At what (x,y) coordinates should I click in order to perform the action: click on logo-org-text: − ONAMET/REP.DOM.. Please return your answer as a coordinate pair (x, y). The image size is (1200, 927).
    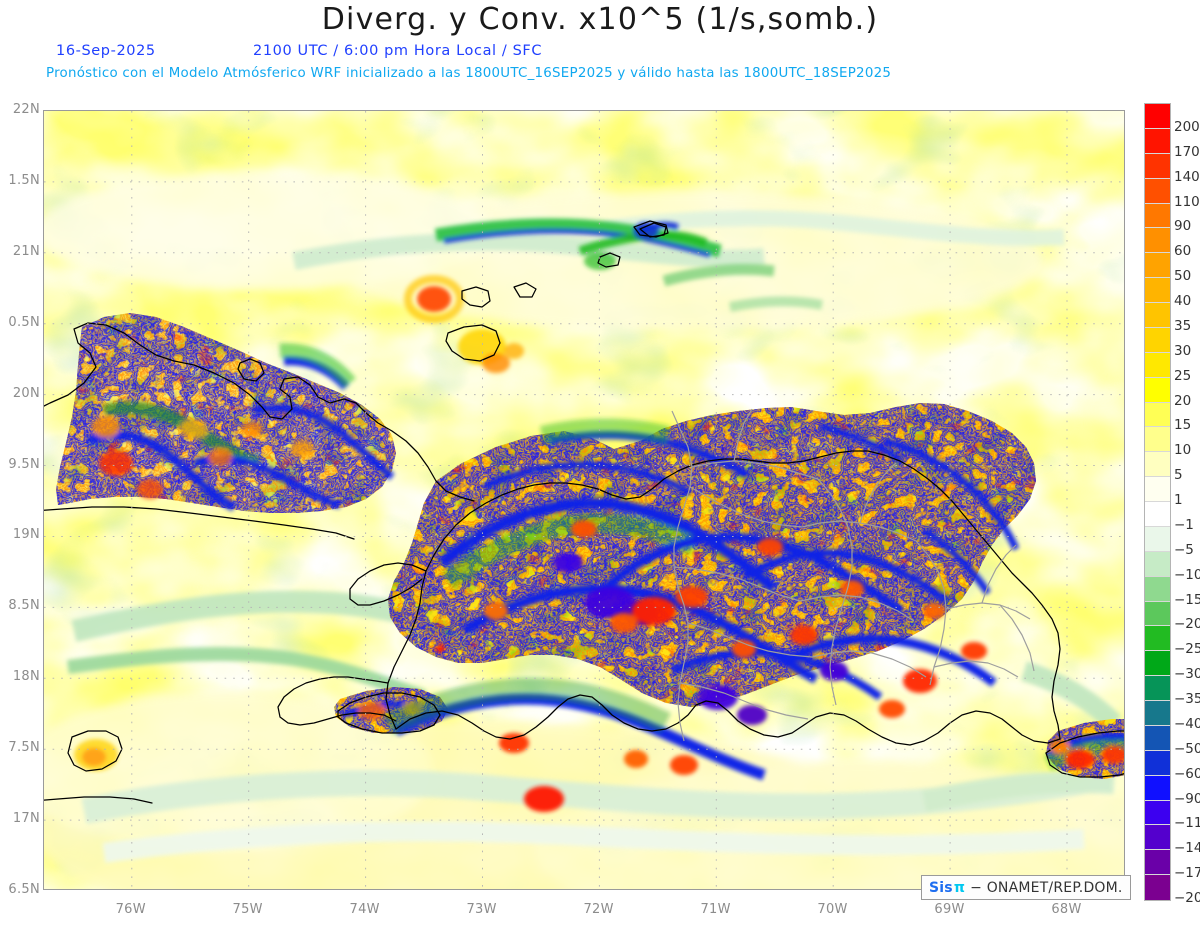
    Looking at the image, I should click on (1046, 887).